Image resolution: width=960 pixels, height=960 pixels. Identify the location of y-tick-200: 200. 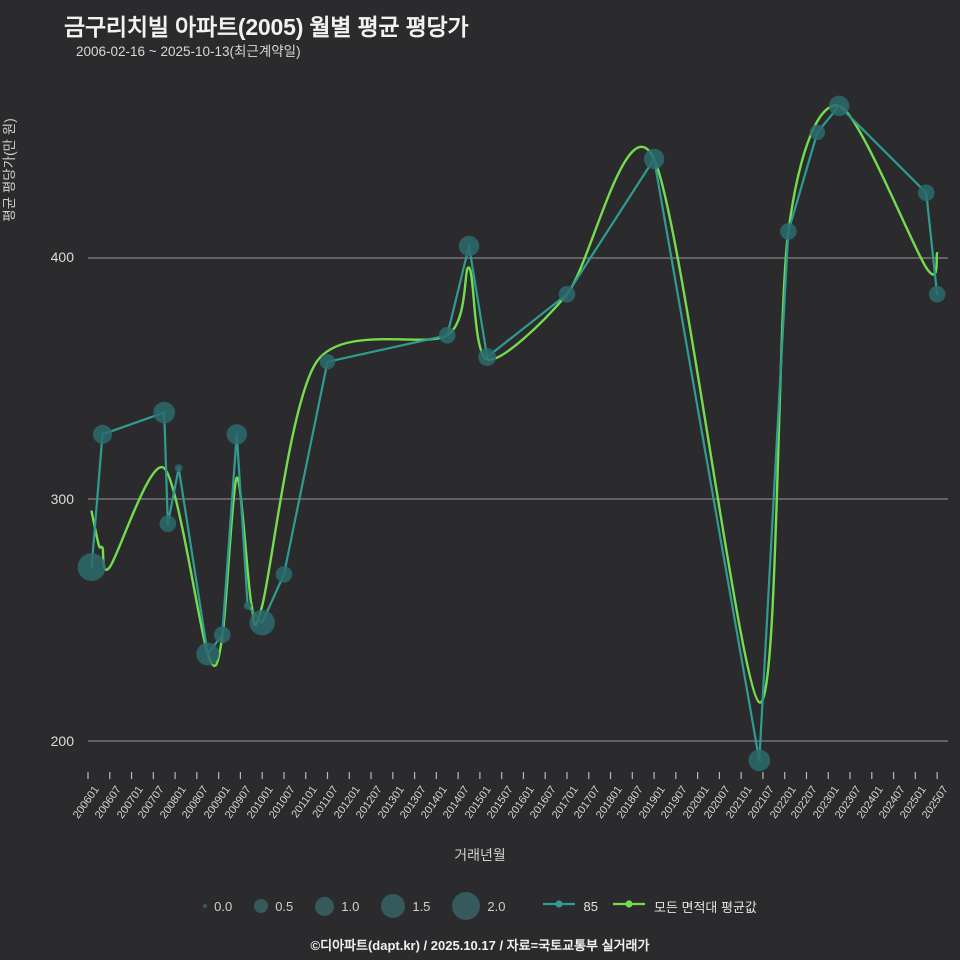
(62, 741).